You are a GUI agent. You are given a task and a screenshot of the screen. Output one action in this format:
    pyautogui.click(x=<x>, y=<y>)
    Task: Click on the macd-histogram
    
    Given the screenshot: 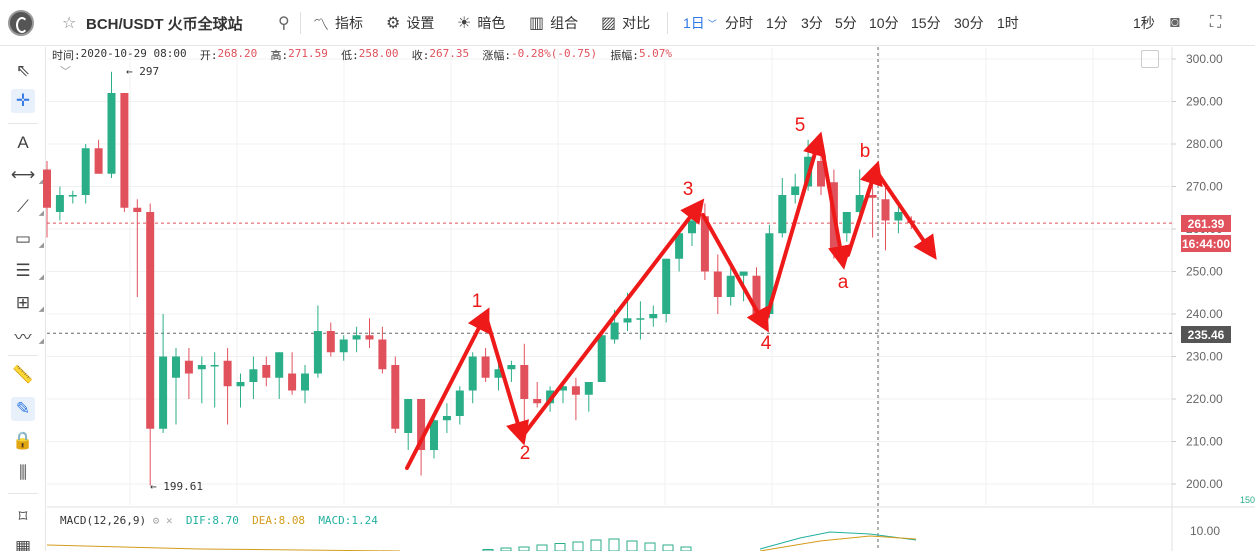 What is the action you would take?
    pyautogui.click(x=481, y=541)
    